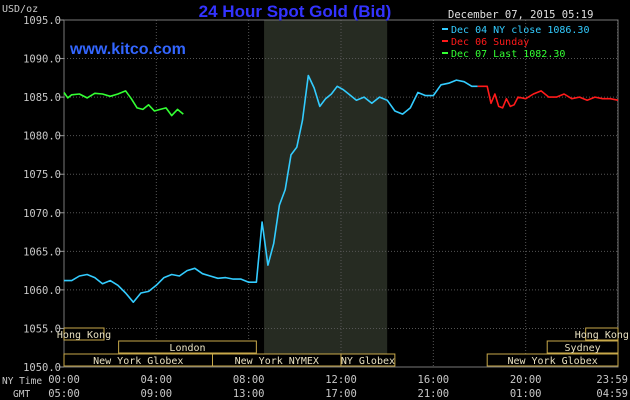 This screenshot has width=630, height=400. I want to click on ny-time-label: NY Time, so click(22, 381).